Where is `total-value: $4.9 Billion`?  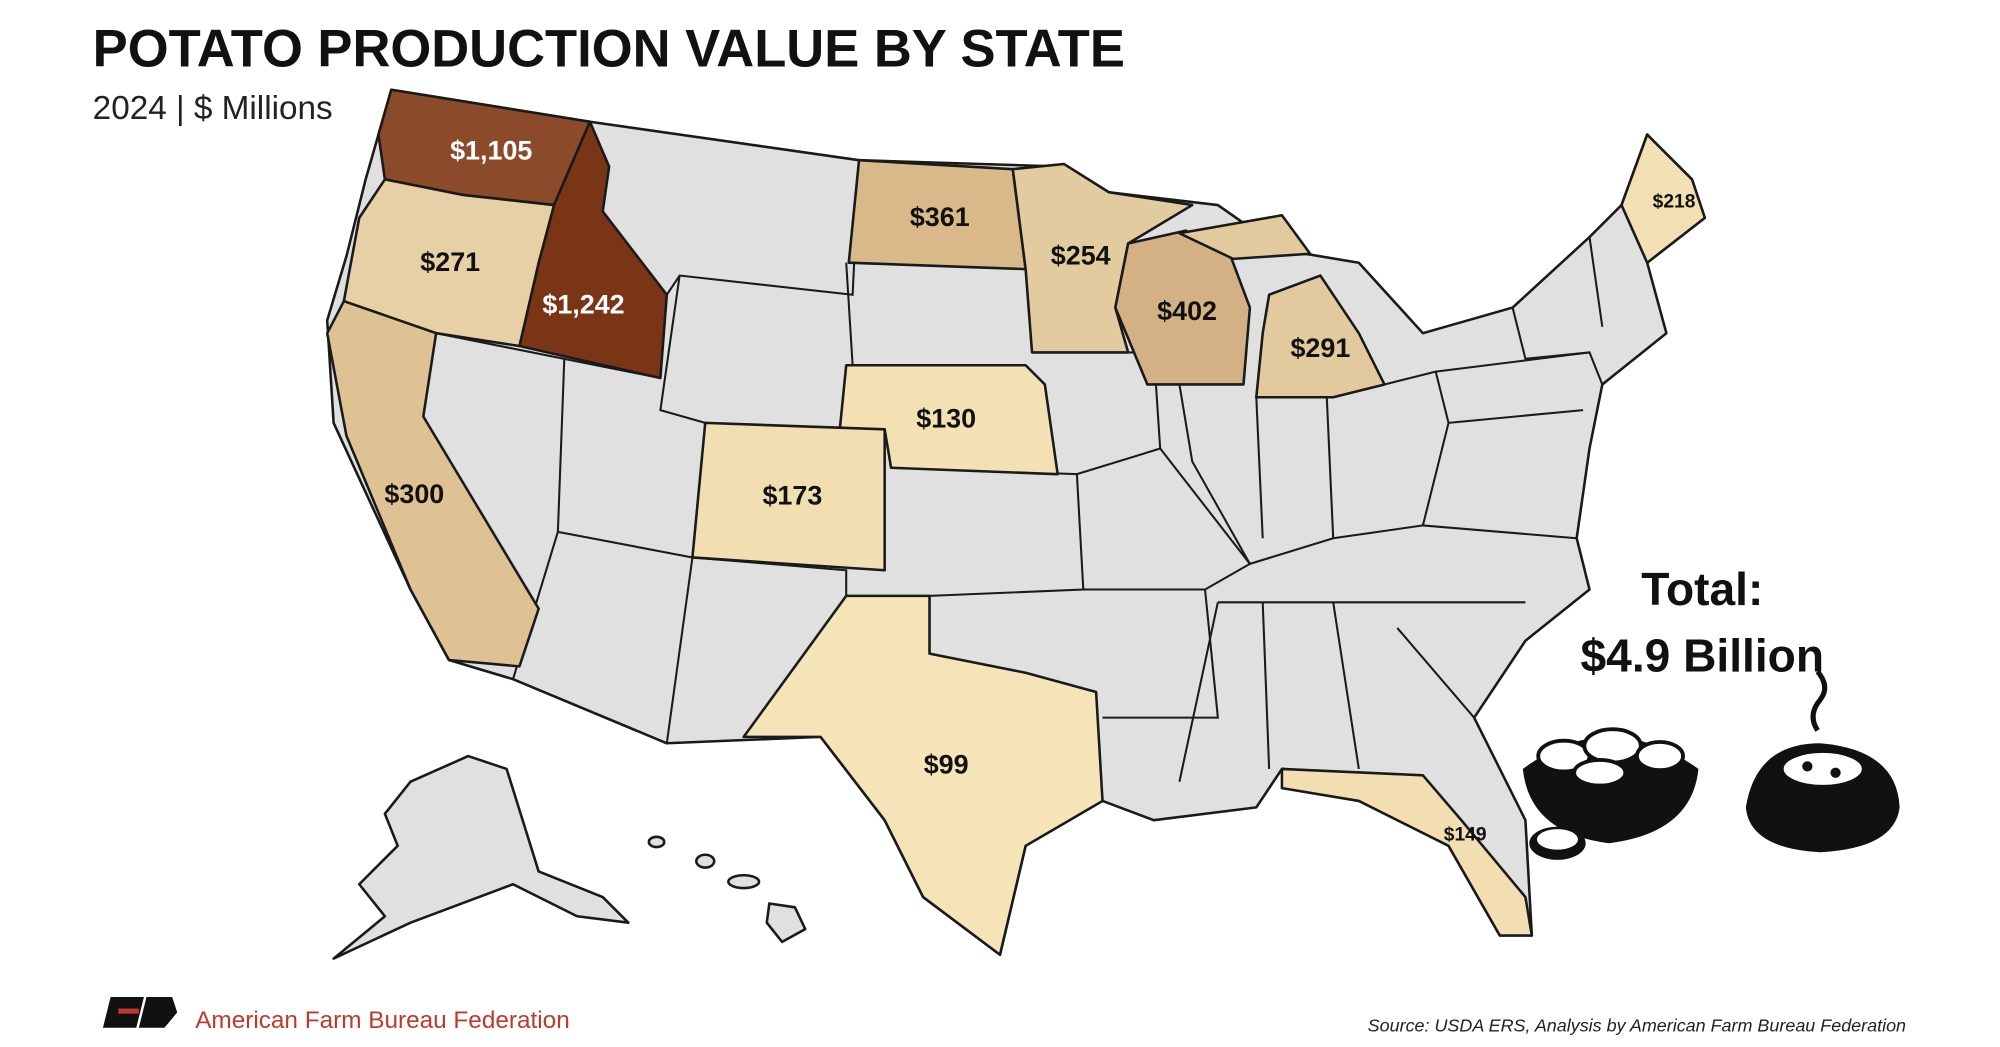 total-value: $4.9 Billion is located at coordinates (1703, 656).